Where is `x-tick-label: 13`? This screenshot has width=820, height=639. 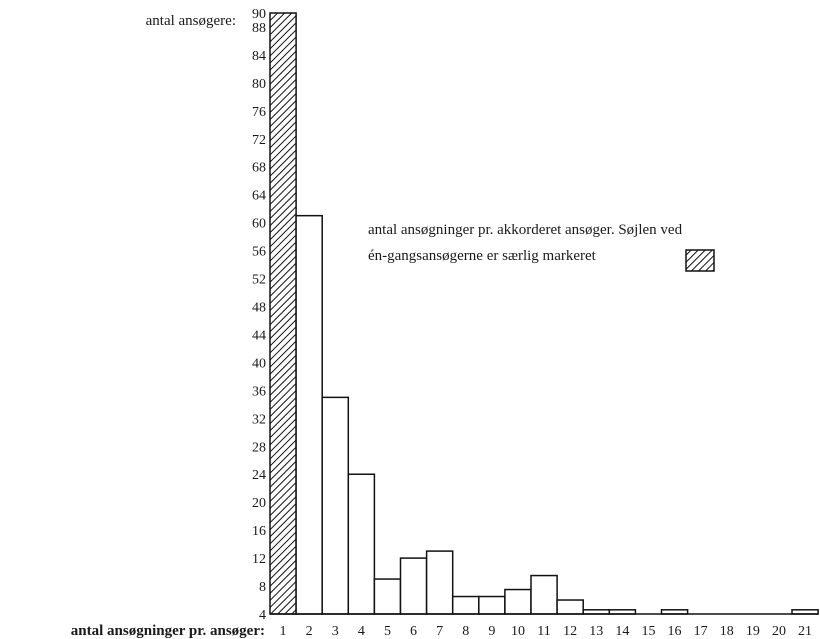 x-tick-label: 13 is located at coordinates (596, 631).